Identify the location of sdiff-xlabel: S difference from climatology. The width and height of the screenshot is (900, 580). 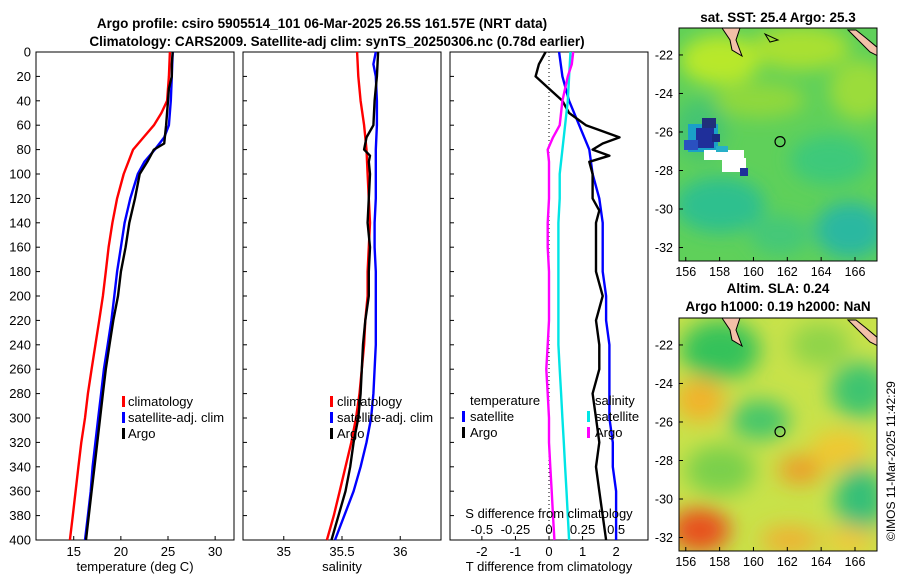
(549, 513).